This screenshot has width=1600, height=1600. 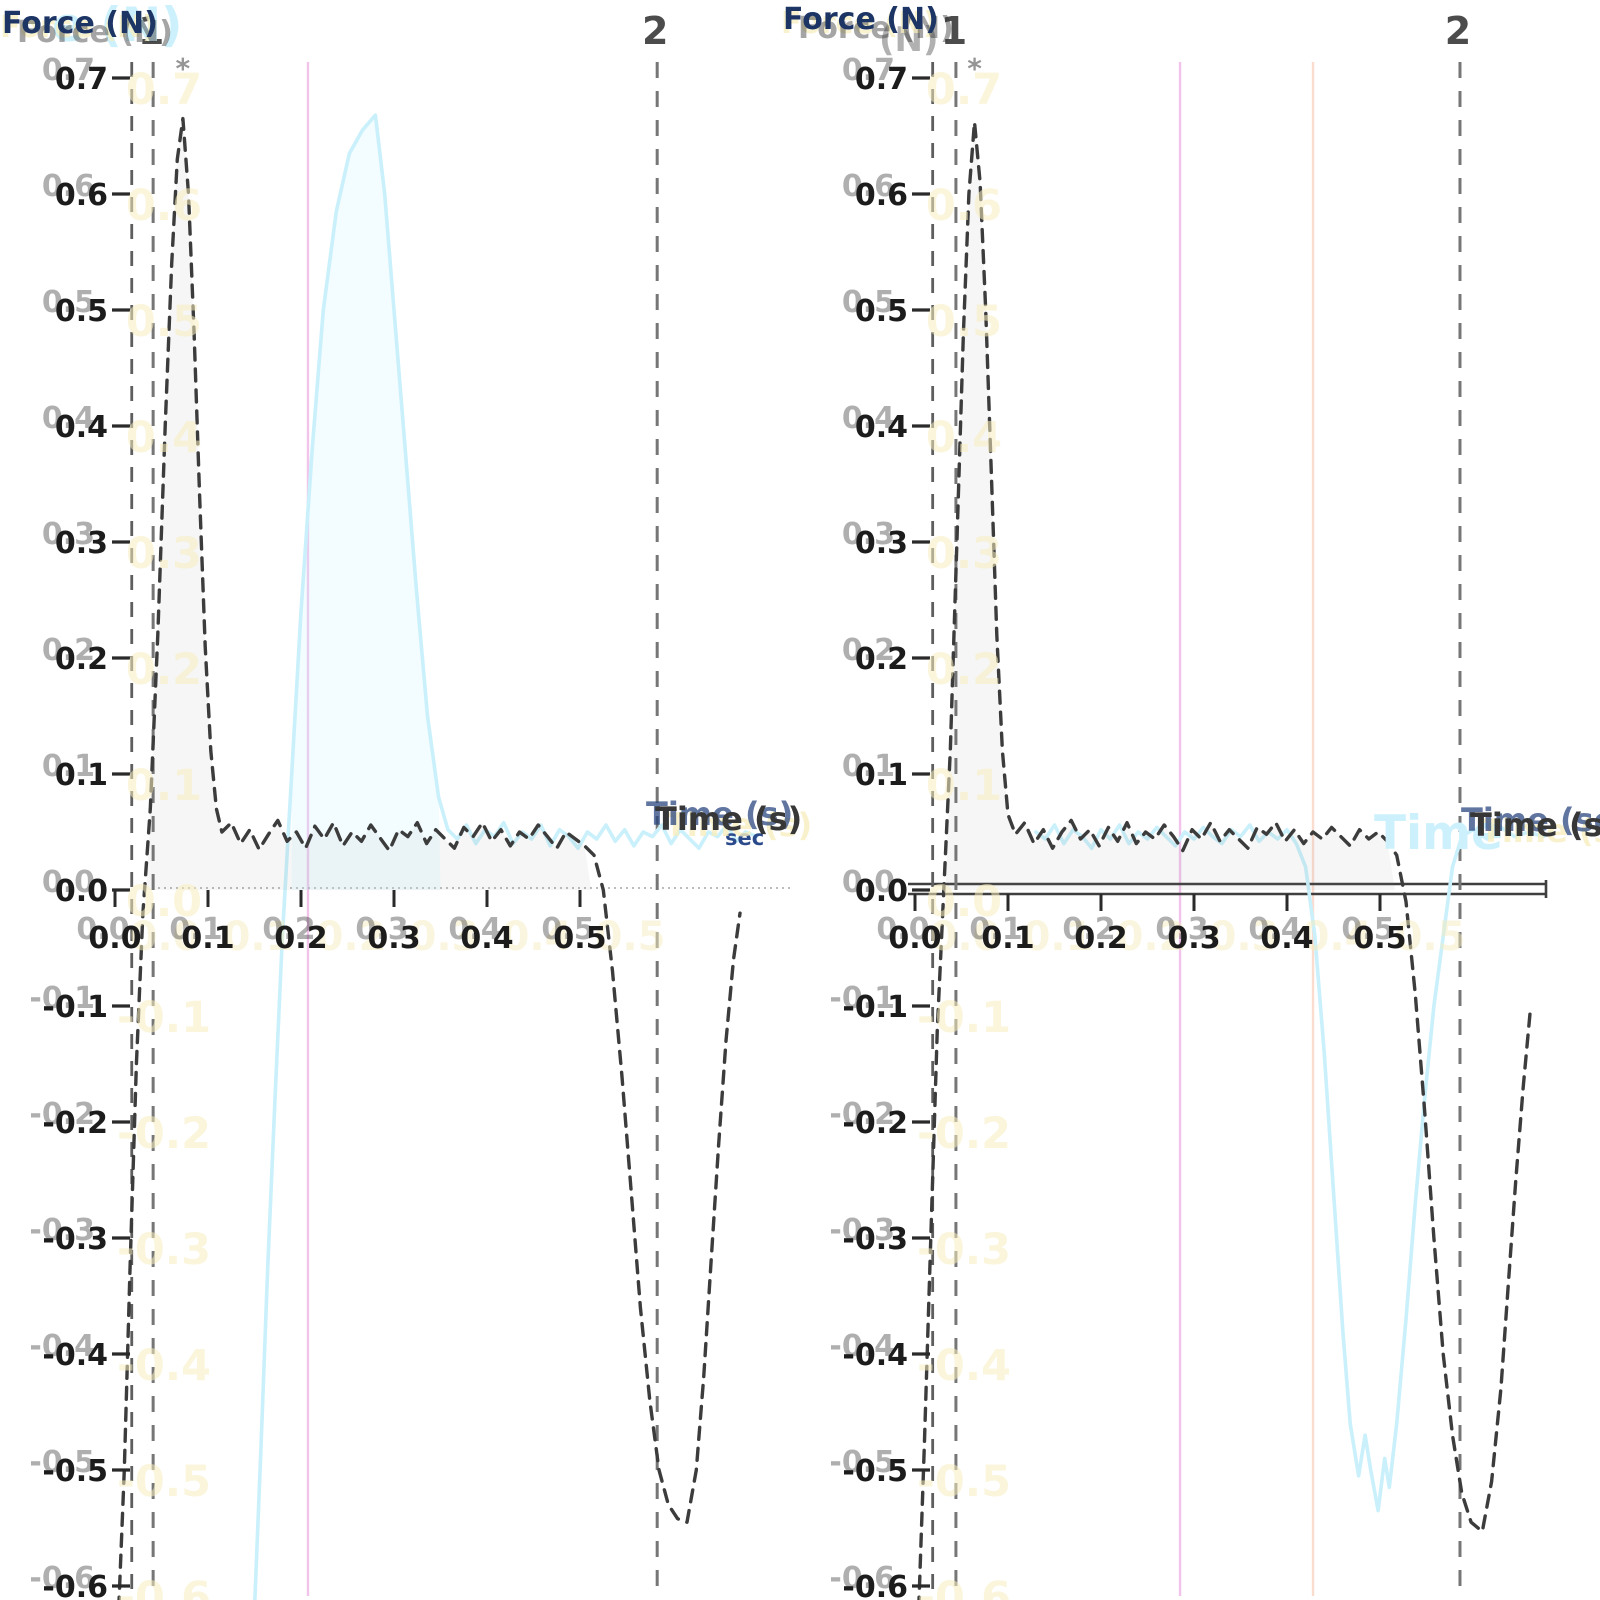 I want to click on left-x-axis-title-ghost: sec, so click(x=745, y=838).